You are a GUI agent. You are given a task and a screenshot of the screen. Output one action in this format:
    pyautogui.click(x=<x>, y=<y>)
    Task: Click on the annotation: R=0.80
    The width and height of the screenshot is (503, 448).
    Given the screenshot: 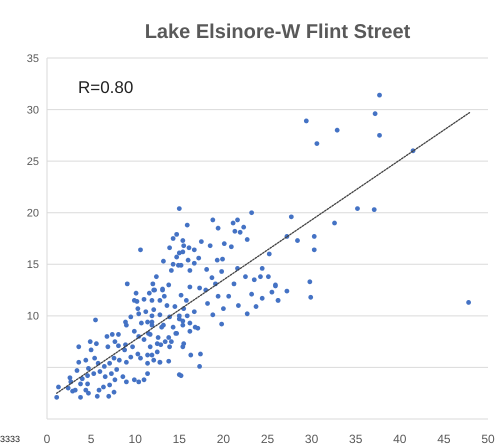 What is the action you would take?
    pyautogui.click(x=106, y=87)
    